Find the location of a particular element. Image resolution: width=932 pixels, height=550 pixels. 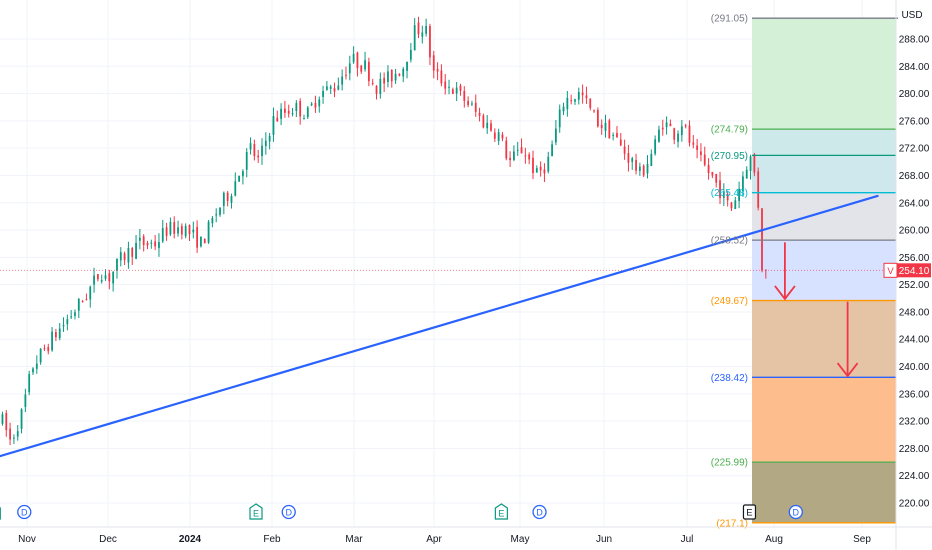

arrows is located at coordinates (816, 310).